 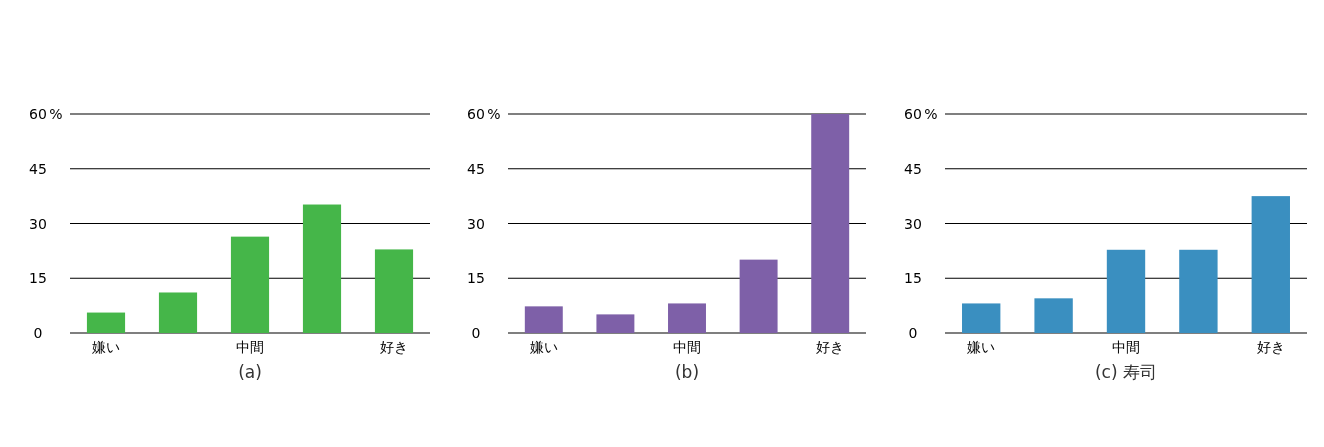 I want to click on x-axis-title: (c) 寿司, so click(x=1126, y=372).